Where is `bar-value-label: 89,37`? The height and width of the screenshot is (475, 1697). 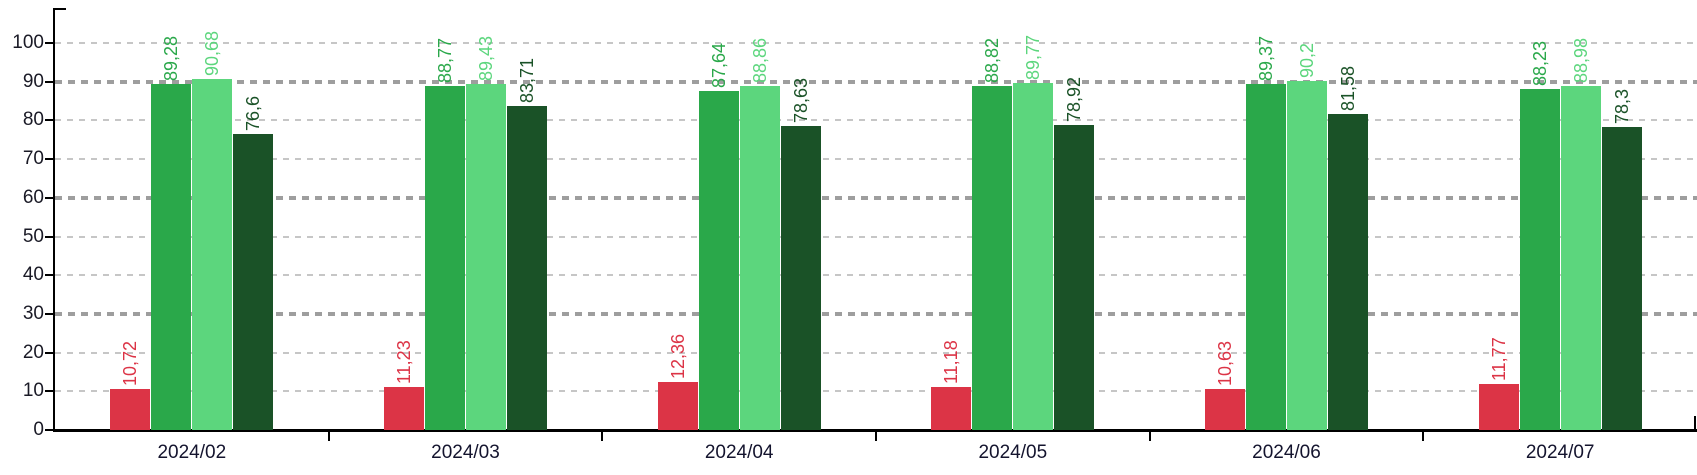
bar-value-label: 89,37 is located at coordinates (1266, 59).